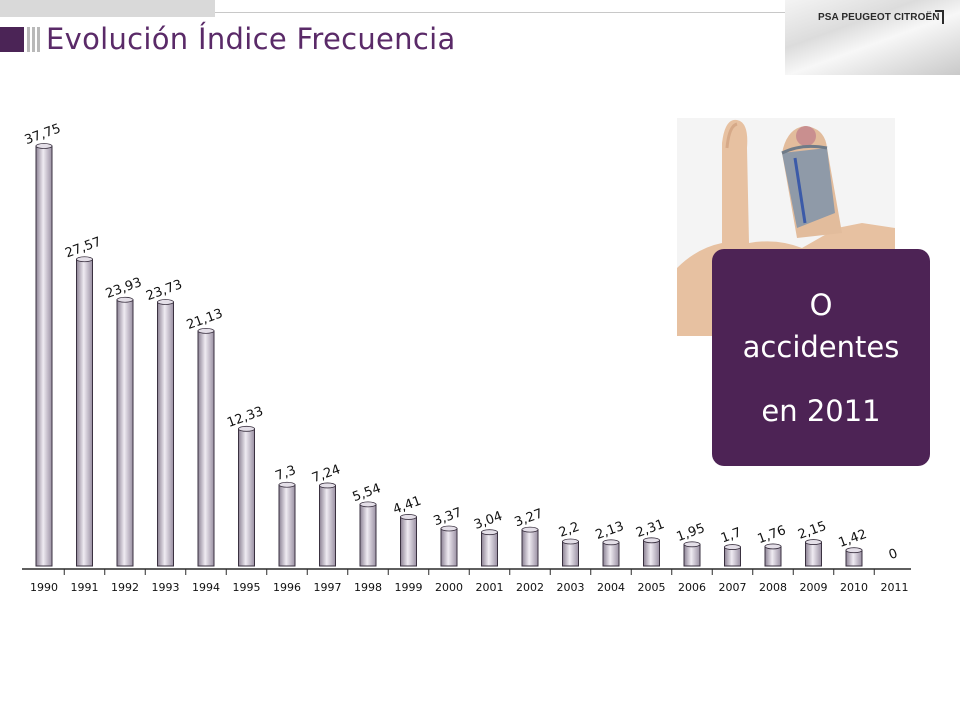 The height and width of the screenshot is (720, 960). I want to click on bar-2002, so click(530, 548).